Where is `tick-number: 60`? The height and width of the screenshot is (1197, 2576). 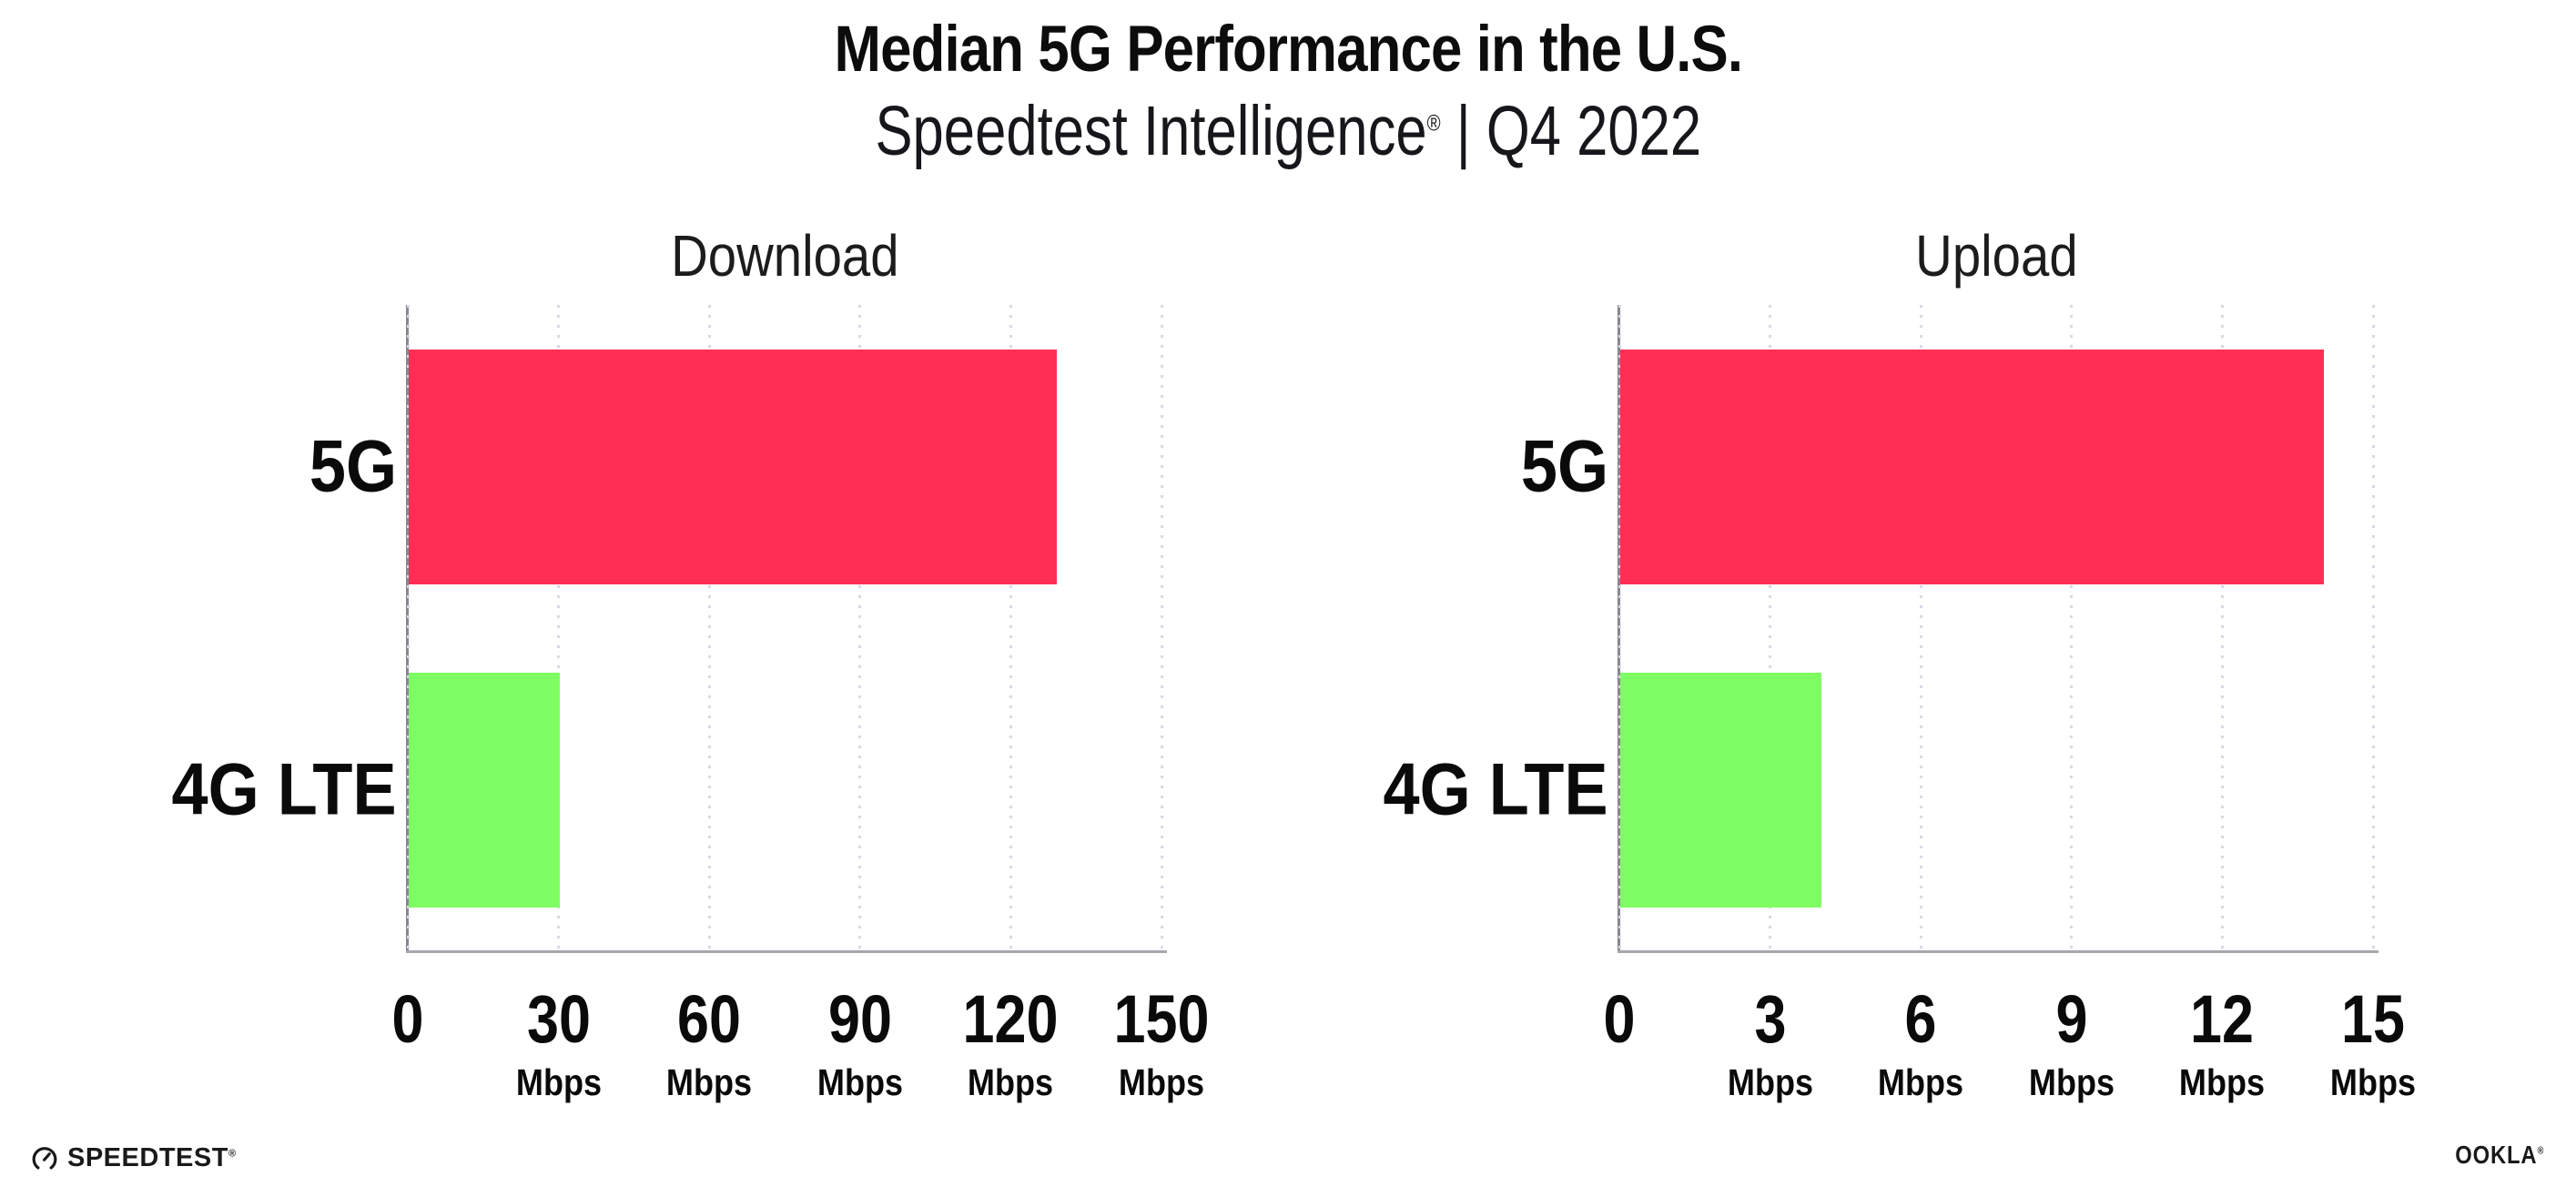 tick-number: 60 is located at coordinates (709, 1019).